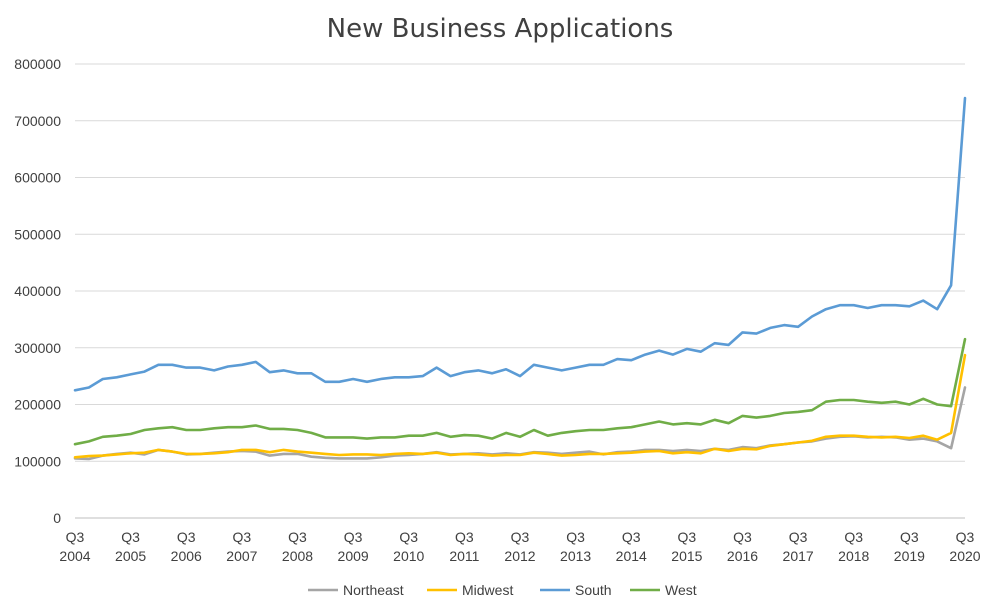 The height and width of the screenshot is (610, 1000). Describe the element at coordinates (57, 518) in the screenshot. I see `y-tick-label: 0` at that location.